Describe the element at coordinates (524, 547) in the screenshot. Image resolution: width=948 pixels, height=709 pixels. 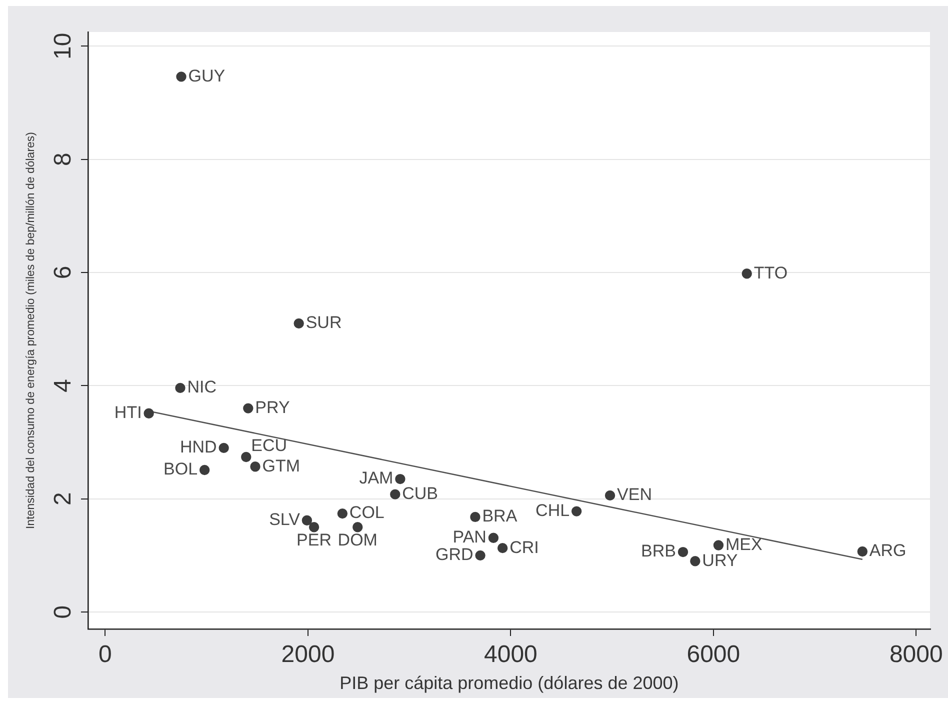
I see `annotation: CRI` at that location.